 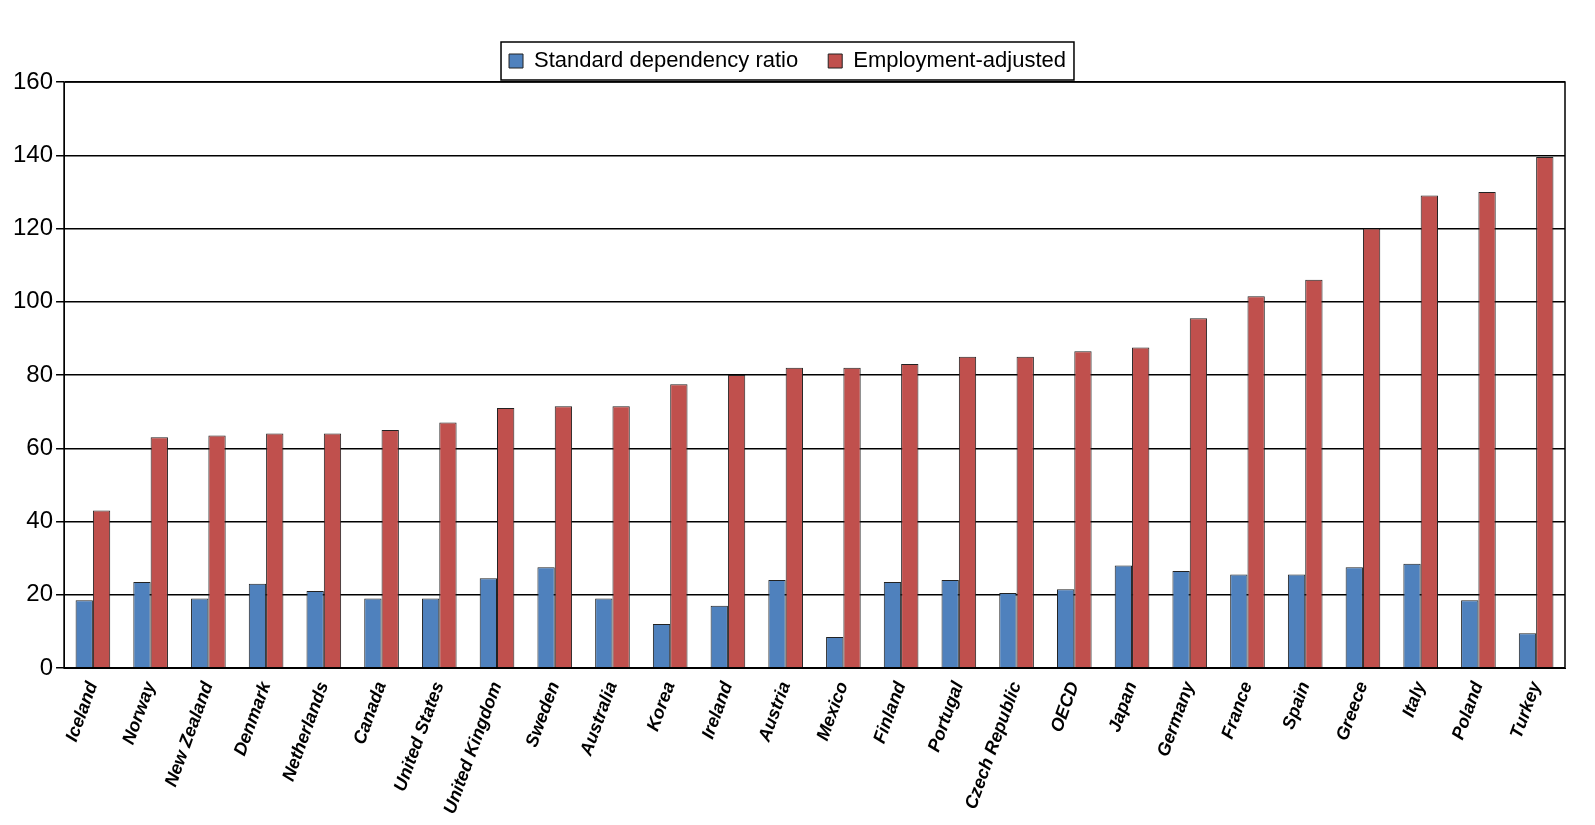 I want to click on y-tick-label: 80, so click(x=40, y=373).